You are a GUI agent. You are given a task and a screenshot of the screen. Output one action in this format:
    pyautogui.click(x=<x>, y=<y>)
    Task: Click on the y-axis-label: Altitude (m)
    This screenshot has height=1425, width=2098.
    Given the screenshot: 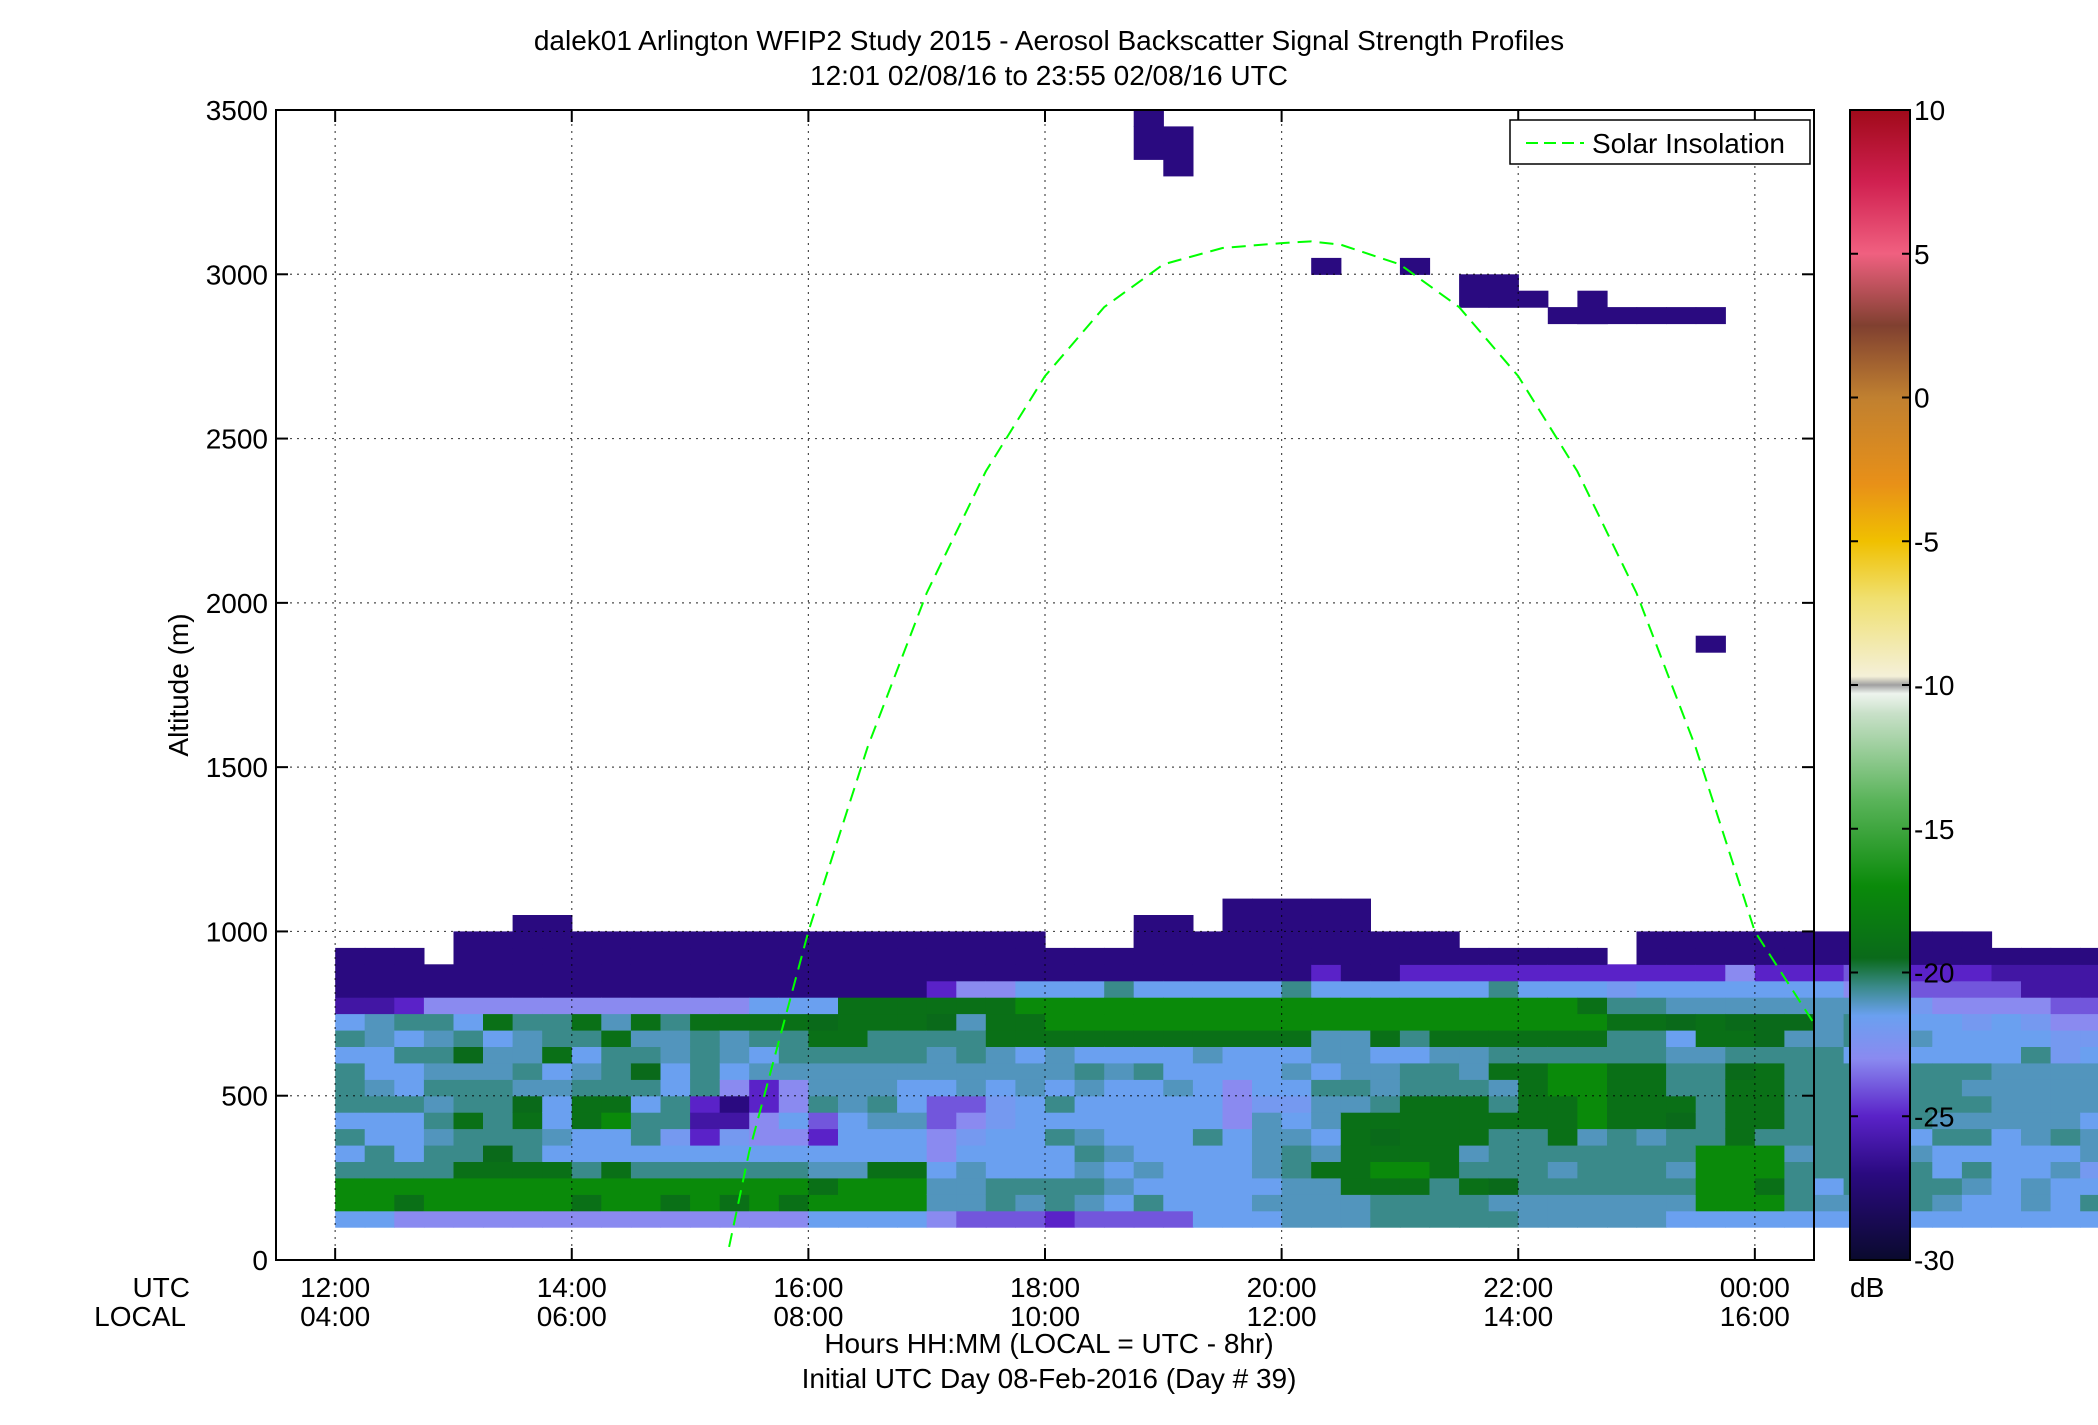 What is the action you would take?
    pyautogui.click(x=178, y=684)
    